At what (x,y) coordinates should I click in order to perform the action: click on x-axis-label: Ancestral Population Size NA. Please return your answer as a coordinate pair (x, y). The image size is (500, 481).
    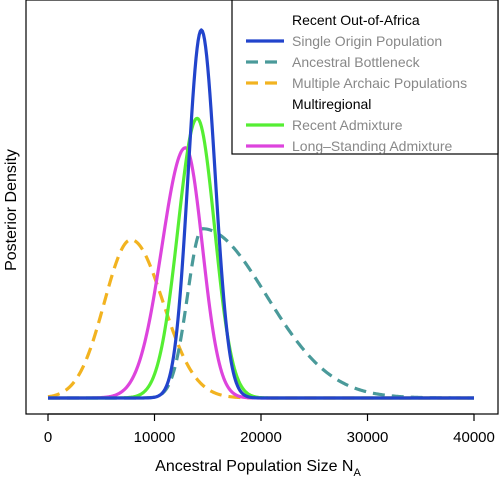
    Looking at the image, I should click on (258, 468).